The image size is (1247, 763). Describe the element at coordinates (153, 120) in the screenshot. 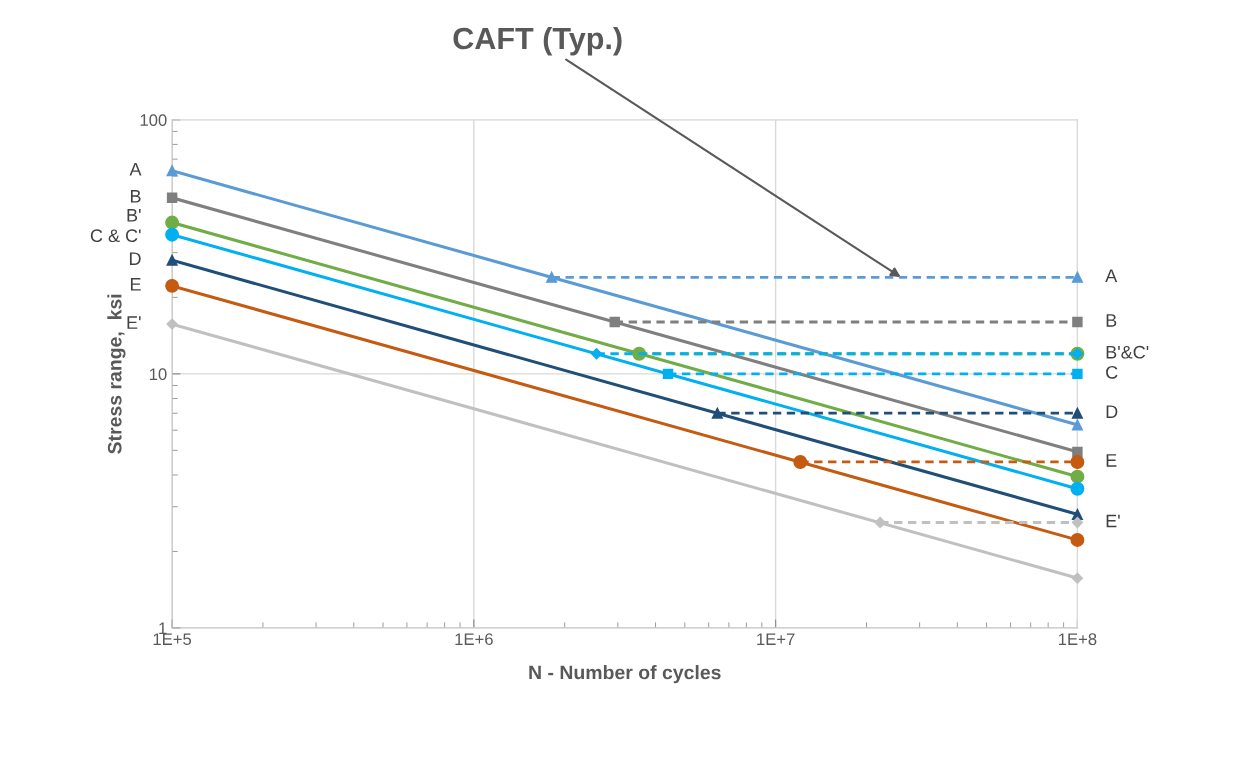

I see `y-tick-label: 100` at that location.